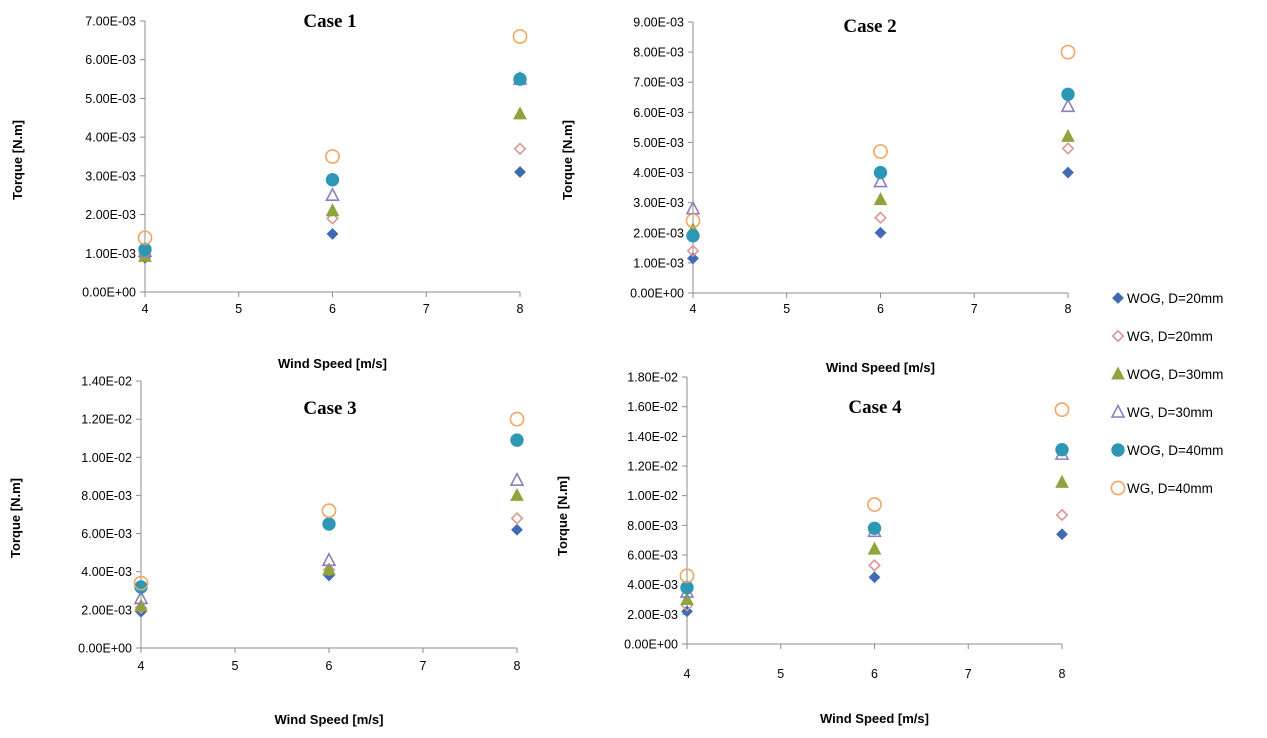  What do you see at coordinates (235, 666) in the screenshot?
I see `x-tick-label: 5` at bounding box center [235, 666].